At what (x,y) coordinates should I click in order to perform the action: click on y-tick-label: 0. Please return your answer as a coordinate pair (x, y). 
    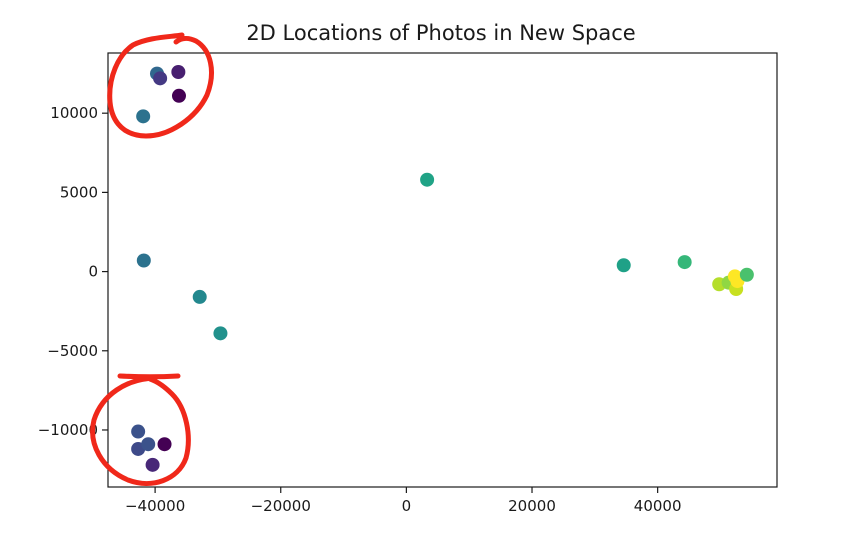
    Looking at the image, I should click on (93, 272).